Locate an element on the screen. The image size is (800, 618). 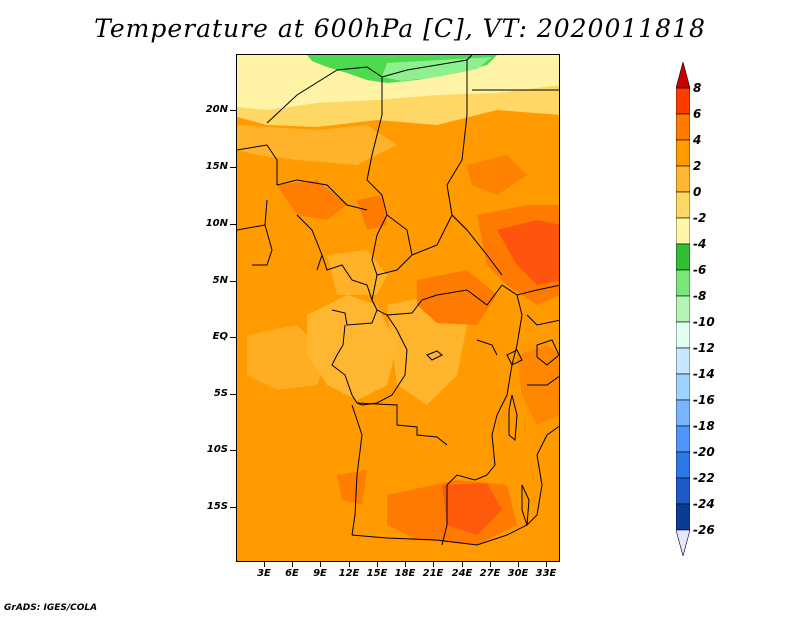
field-red-south is located at coordinates (472, 509).